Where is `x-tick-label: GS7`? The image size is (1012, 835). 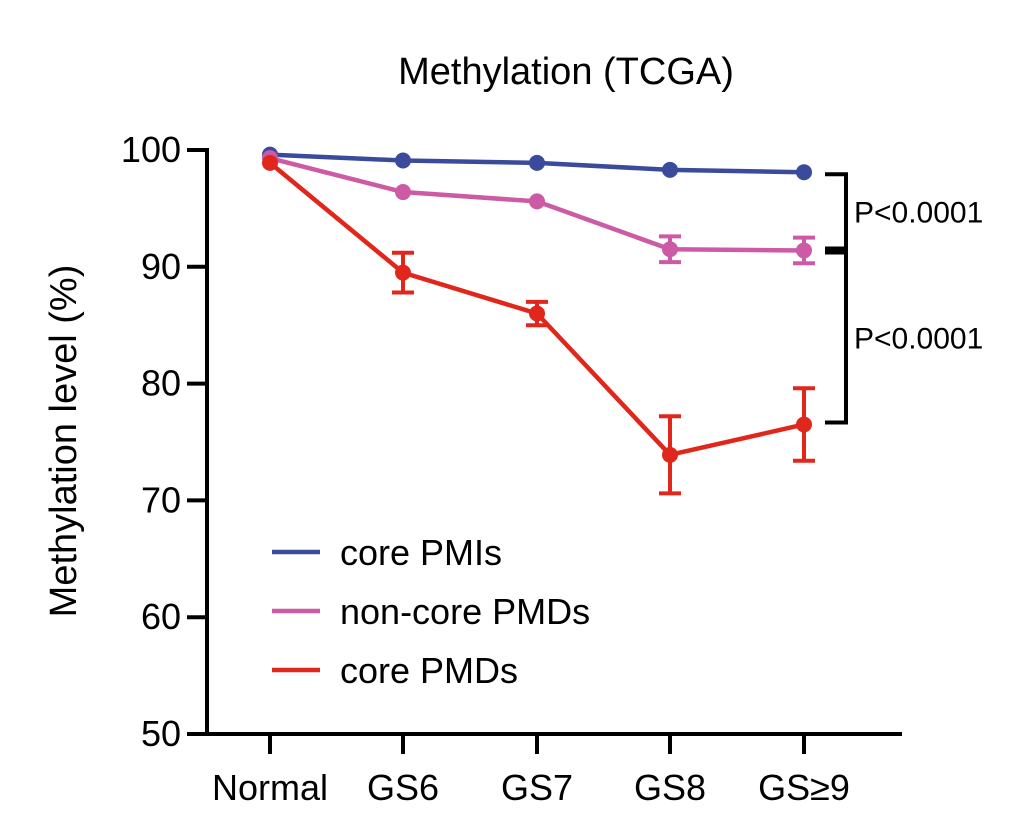
x-tick-label: GS7 is located at coordinates (537, 787).